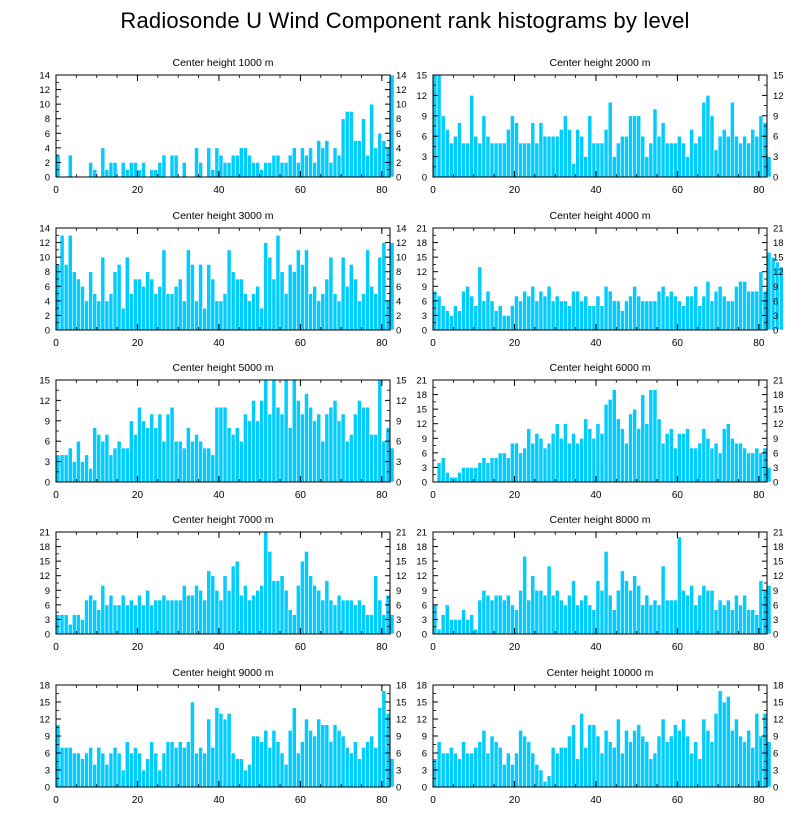 This screenshot has height=824, width=810. What do you see at coordinates (382, 647) in the screenshot?
I see `x-tick-label: 80` at bounding box center [382, 647].